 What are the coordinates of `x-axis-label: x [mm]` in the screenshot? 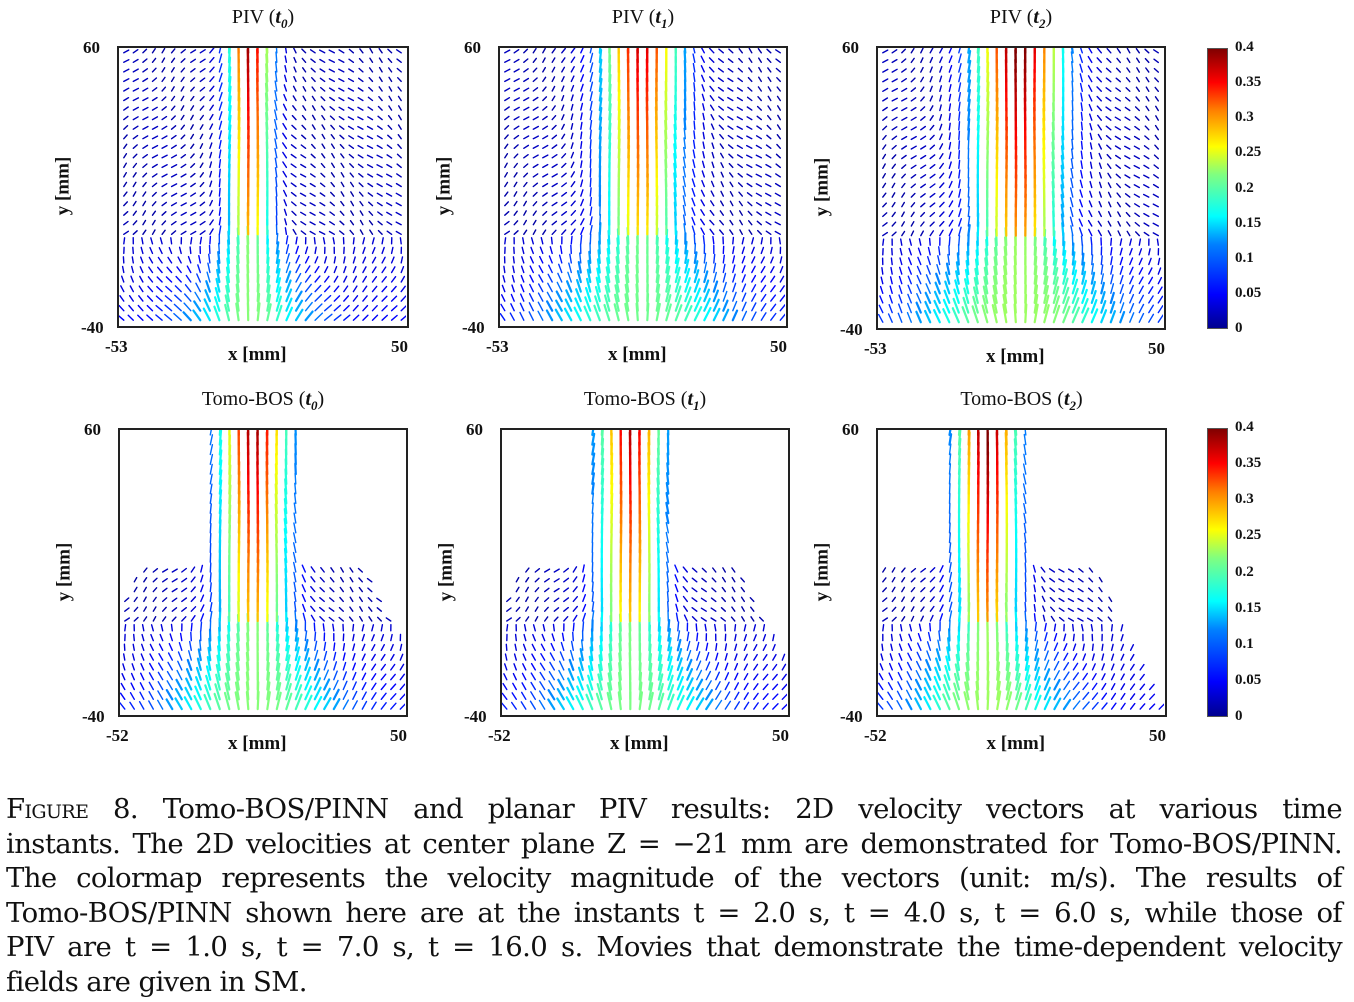 It's located at (637, 354).